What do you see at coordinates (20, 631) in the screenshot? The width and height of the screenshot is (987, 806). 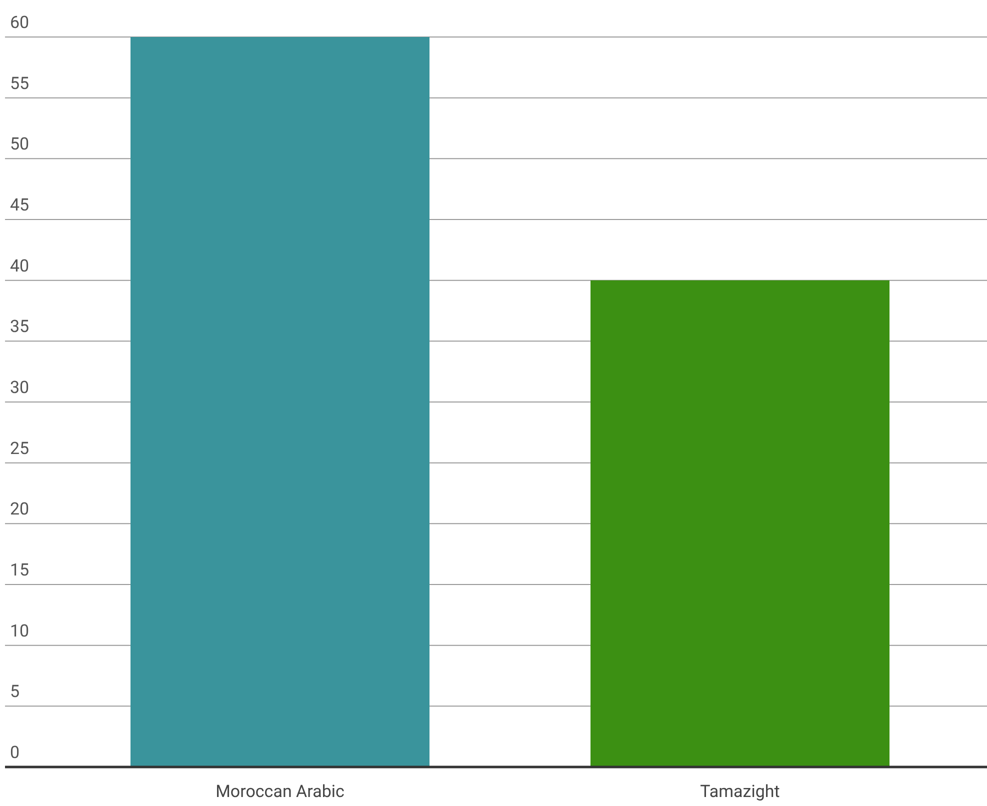 I see `y-tick-label: 10` at bounding box center [20, 631].